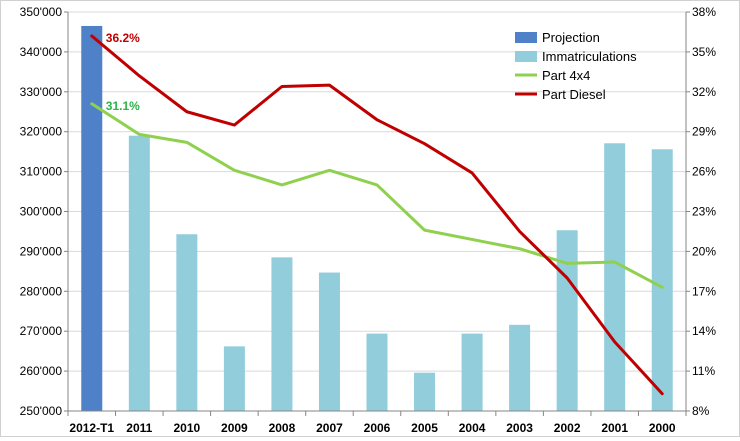 The width and height of the screenshot is (740, 441). Describe the element at coordinates (41, 172) in the screenshot. I see `left-axis-tick-label: 310'000` at that location.